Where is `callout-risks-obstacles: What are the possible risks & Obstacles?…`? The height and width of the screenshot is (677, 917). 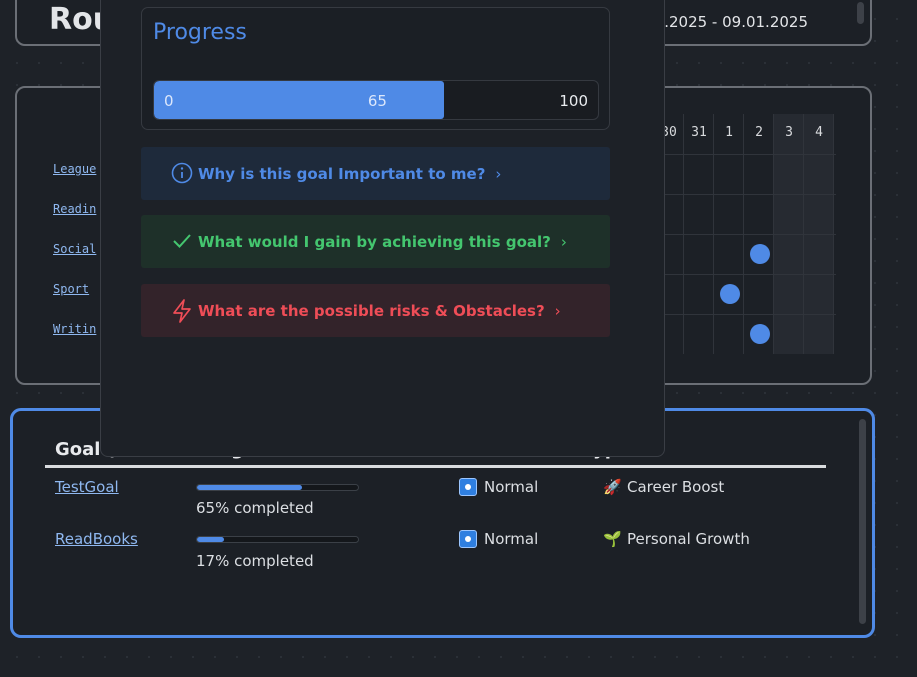 callout-risks-obstacles: What are the possible risks & Obstacles?… is located at coordinates (375, 310).